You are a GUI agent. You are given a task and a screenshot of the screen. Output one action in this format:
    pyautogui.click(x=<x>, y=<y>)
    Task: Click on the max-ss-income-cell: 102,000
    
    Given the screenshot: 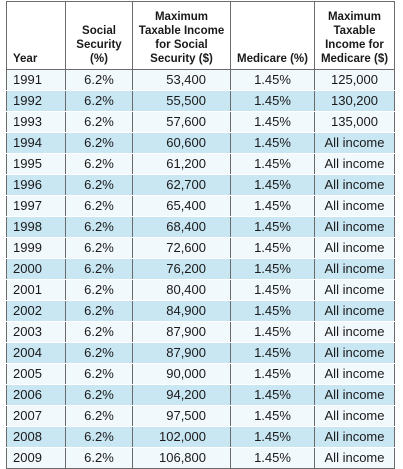 What is the action you would take?
    pyautogui.click(x=181, y=437)
    